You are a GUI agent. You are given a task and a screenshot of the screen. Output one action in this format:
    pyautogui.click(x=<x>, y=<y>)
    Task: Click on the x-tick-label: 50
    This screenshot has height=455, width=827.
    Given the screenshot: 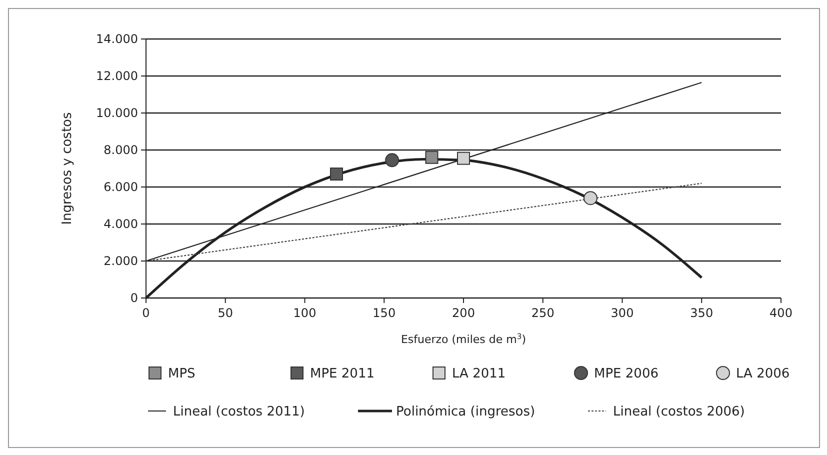 What is the action you would take?
    pyautogui.click(x=226, y=313)
    